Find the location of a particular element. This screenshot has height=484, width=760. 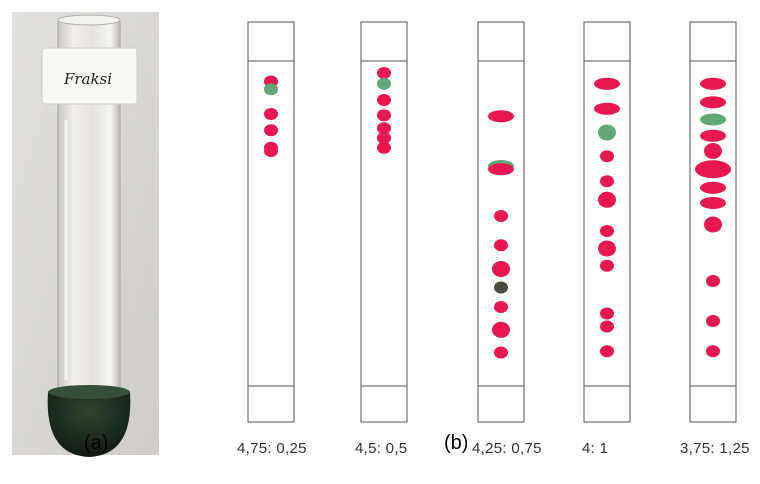

tube-liquid is located at coordinates (89, 424).